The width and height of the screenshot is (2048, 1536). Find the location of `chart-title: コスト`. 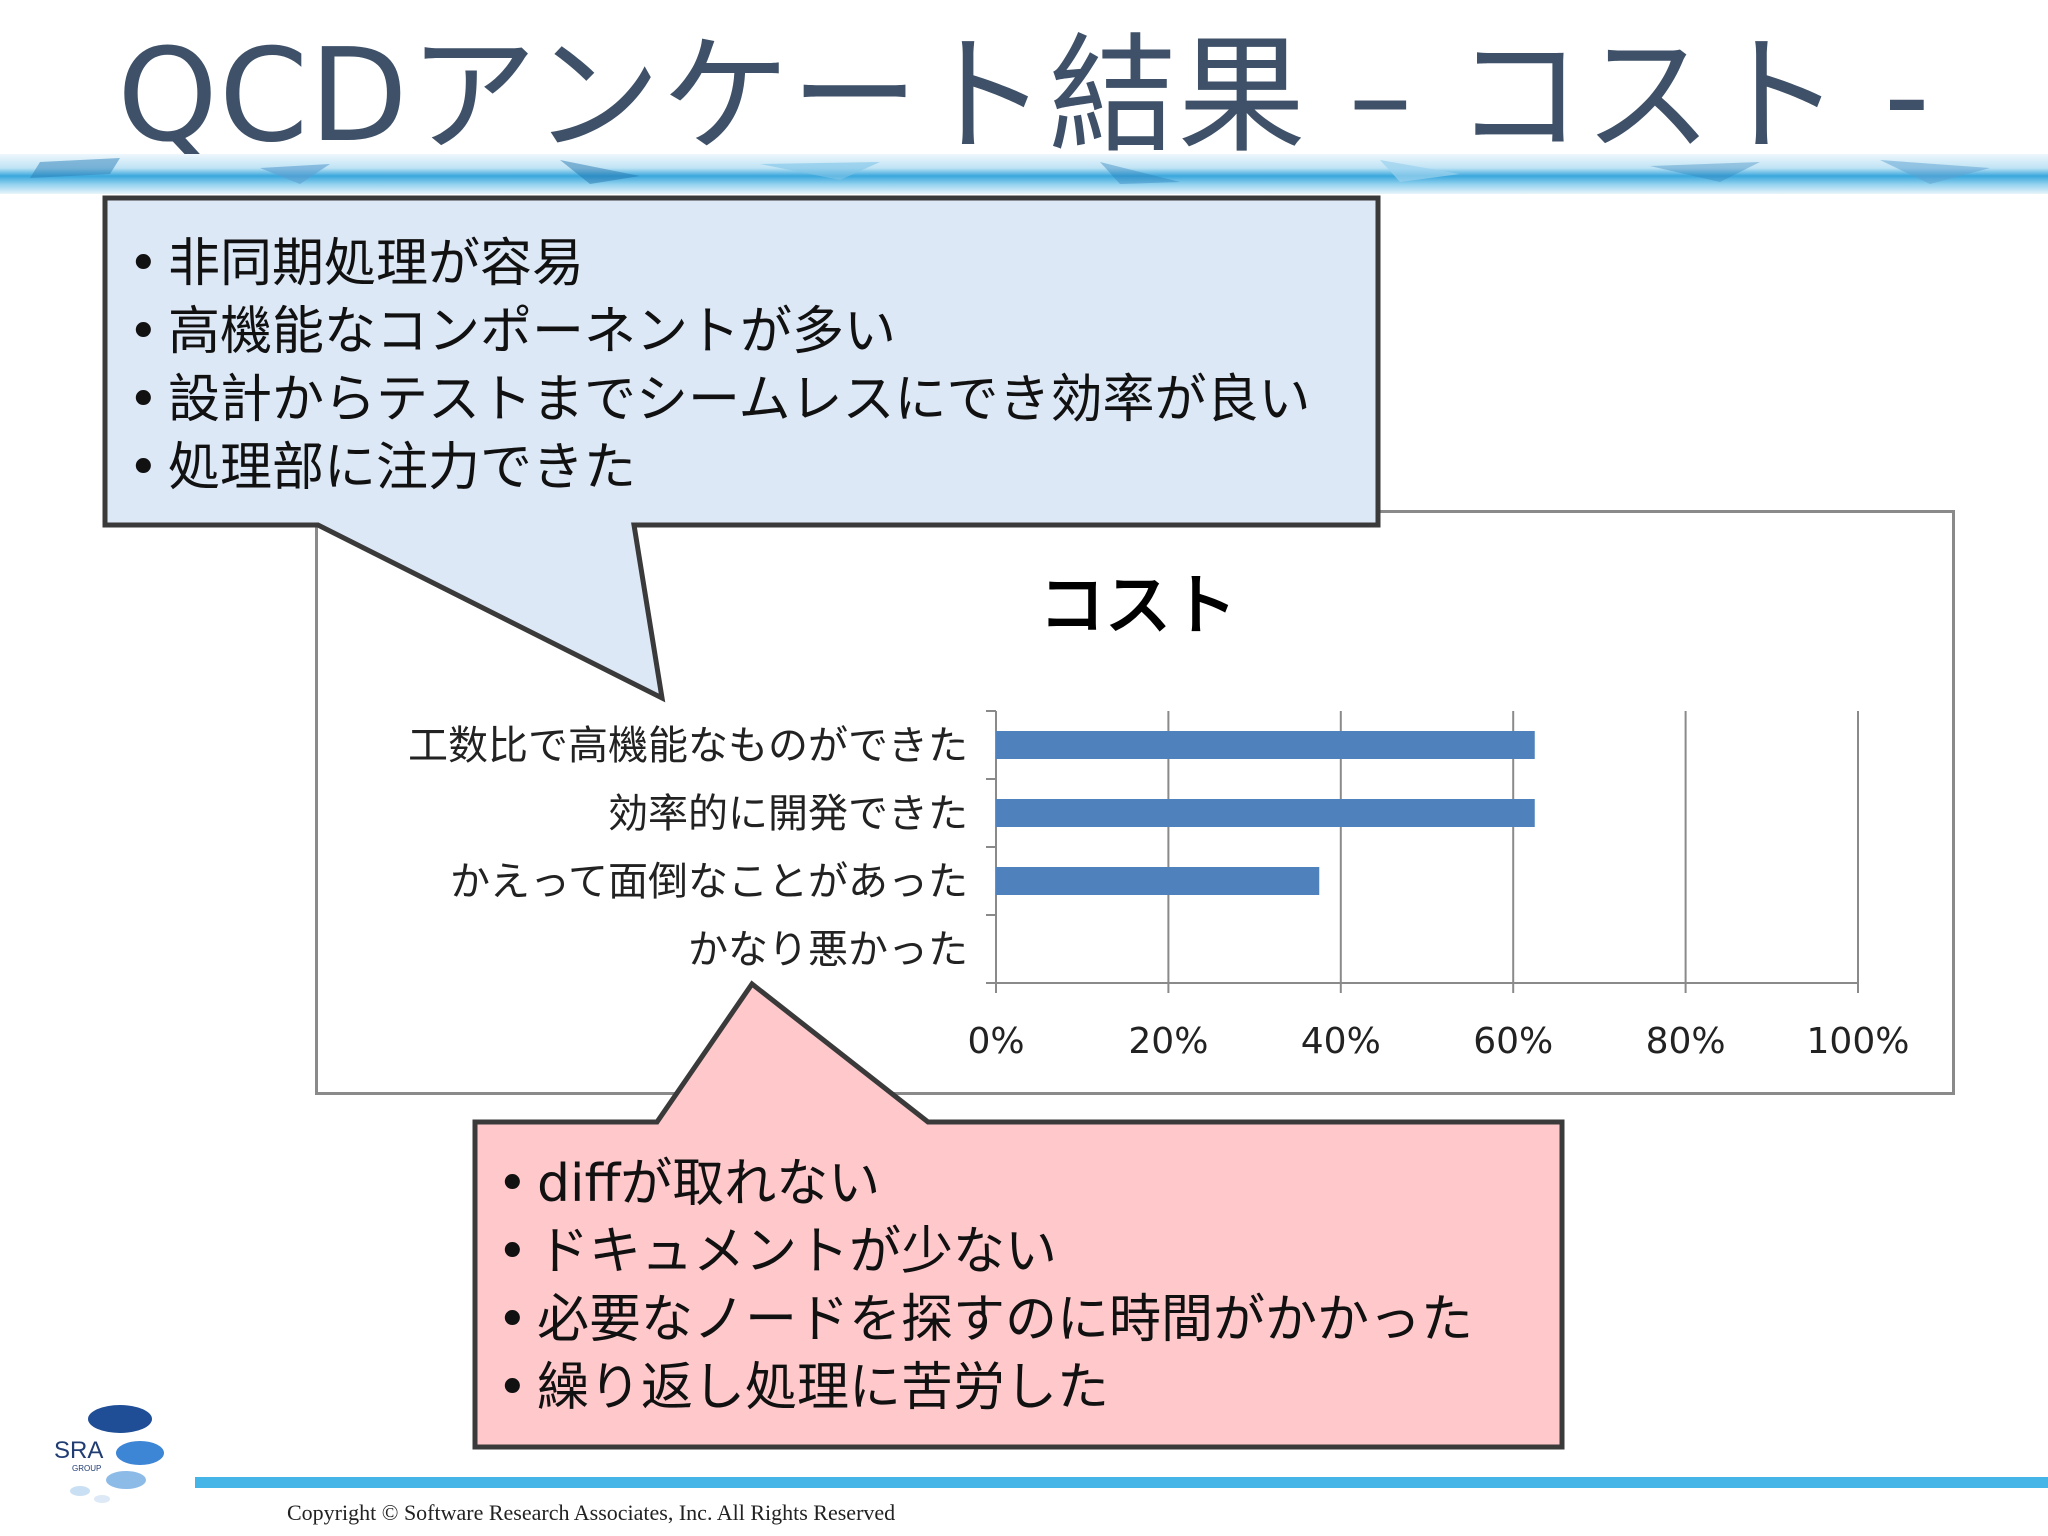

chart-title: コスト is located at coordinates (1138, 605).